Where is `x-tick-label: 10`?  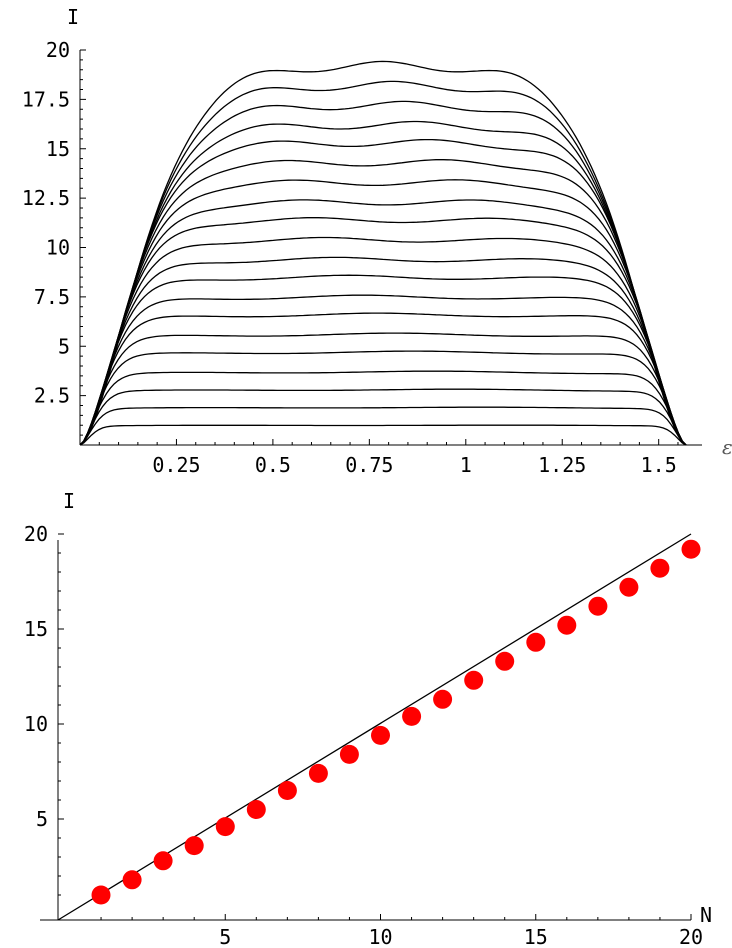 x-tick-label: 10 is located at coordinates (380, 936).